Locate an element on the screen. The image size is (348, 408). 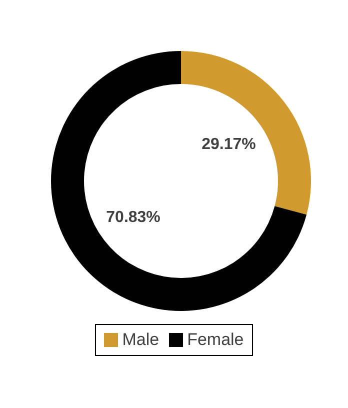
data-label: 70.83% is located at coordinates (133, 217).